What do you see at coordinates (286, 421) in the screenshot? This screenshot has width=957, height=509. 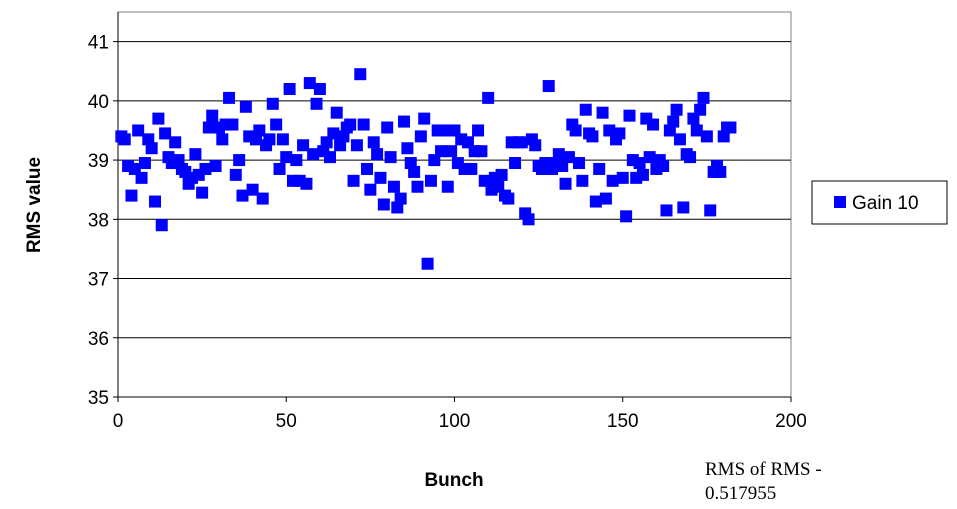 I see `x-tick-label: 50` at bounding box center [286, 421].